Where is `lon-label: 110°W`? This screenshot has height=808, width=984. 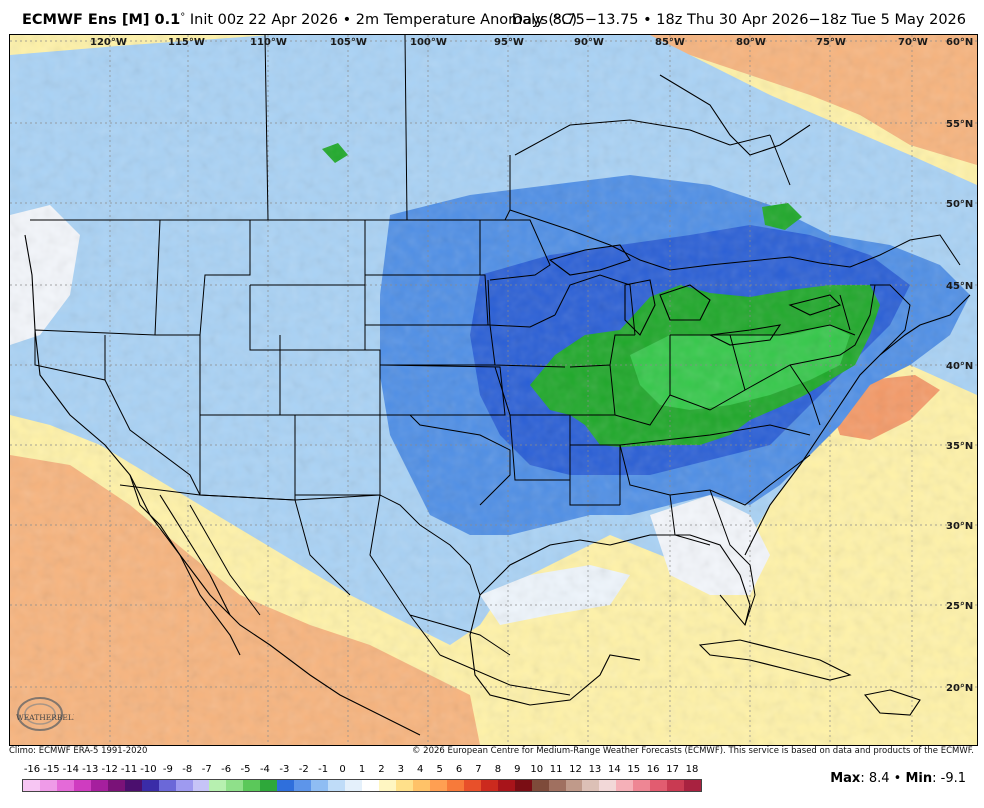
lon-label: 110°W is located at coordinates (268, 42).